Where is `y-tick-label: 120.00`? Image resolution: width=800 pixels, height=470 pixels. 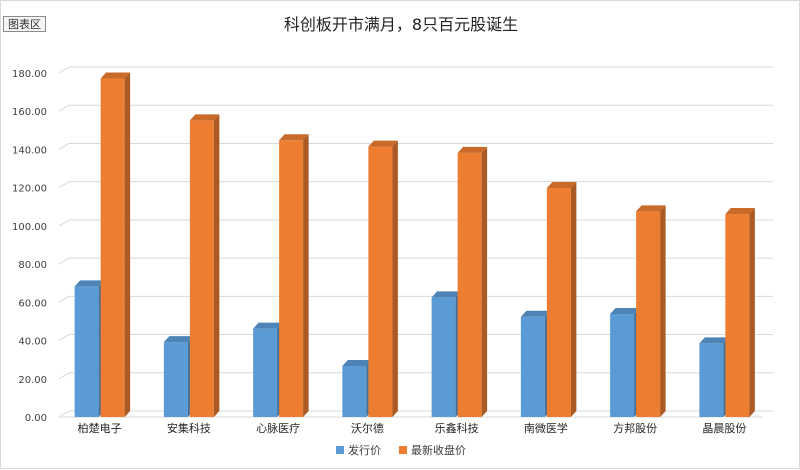
y-tick-label: 120.00 is located at coordinates (29, 189).